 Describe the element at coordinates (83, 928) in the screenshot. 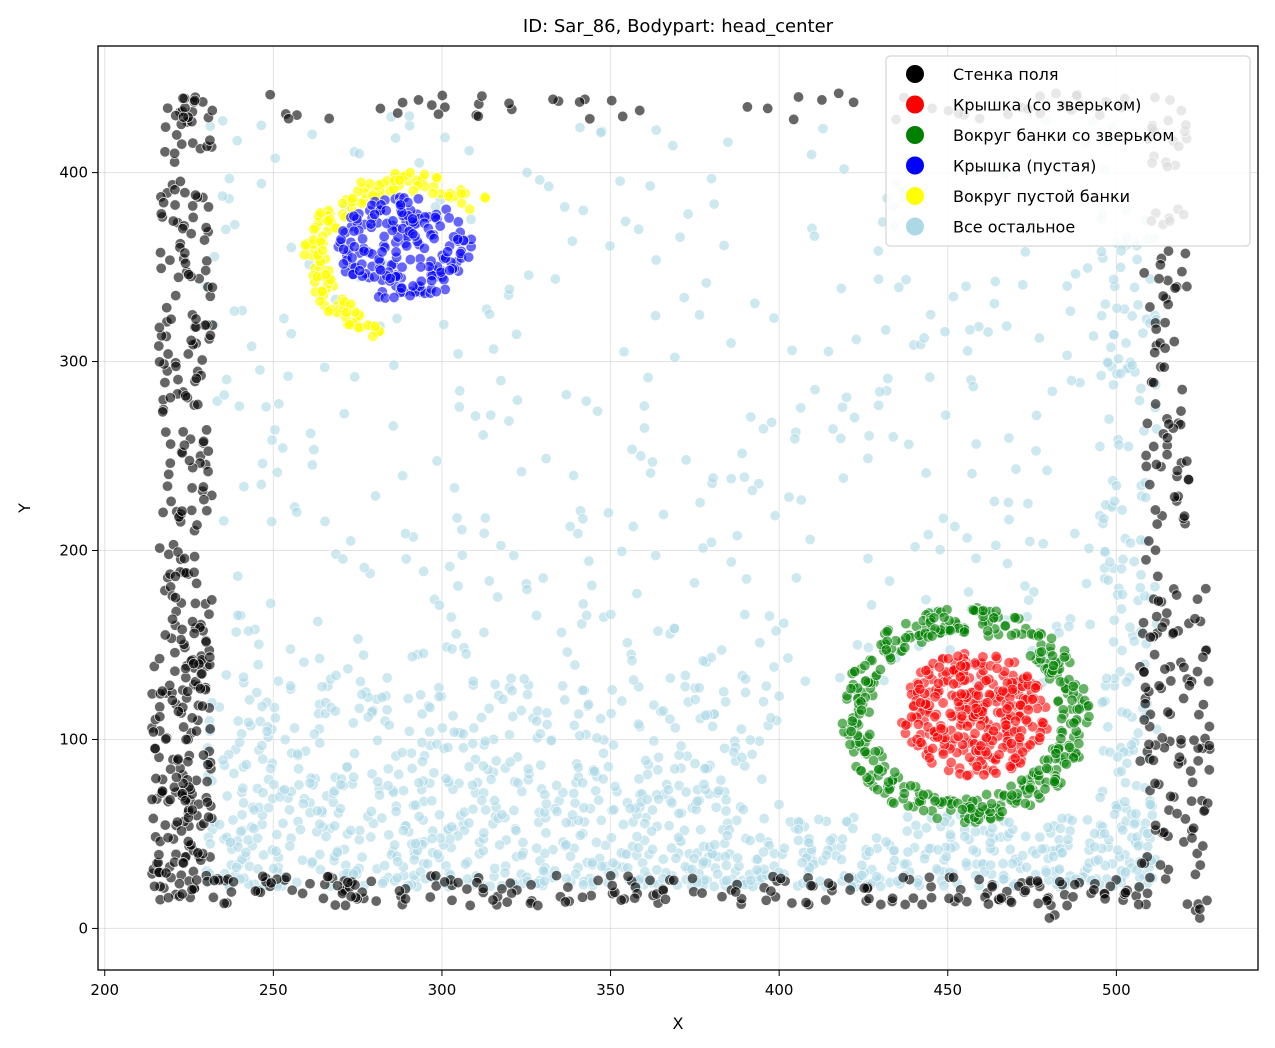

I see `y-tick-label: 0` at that location.